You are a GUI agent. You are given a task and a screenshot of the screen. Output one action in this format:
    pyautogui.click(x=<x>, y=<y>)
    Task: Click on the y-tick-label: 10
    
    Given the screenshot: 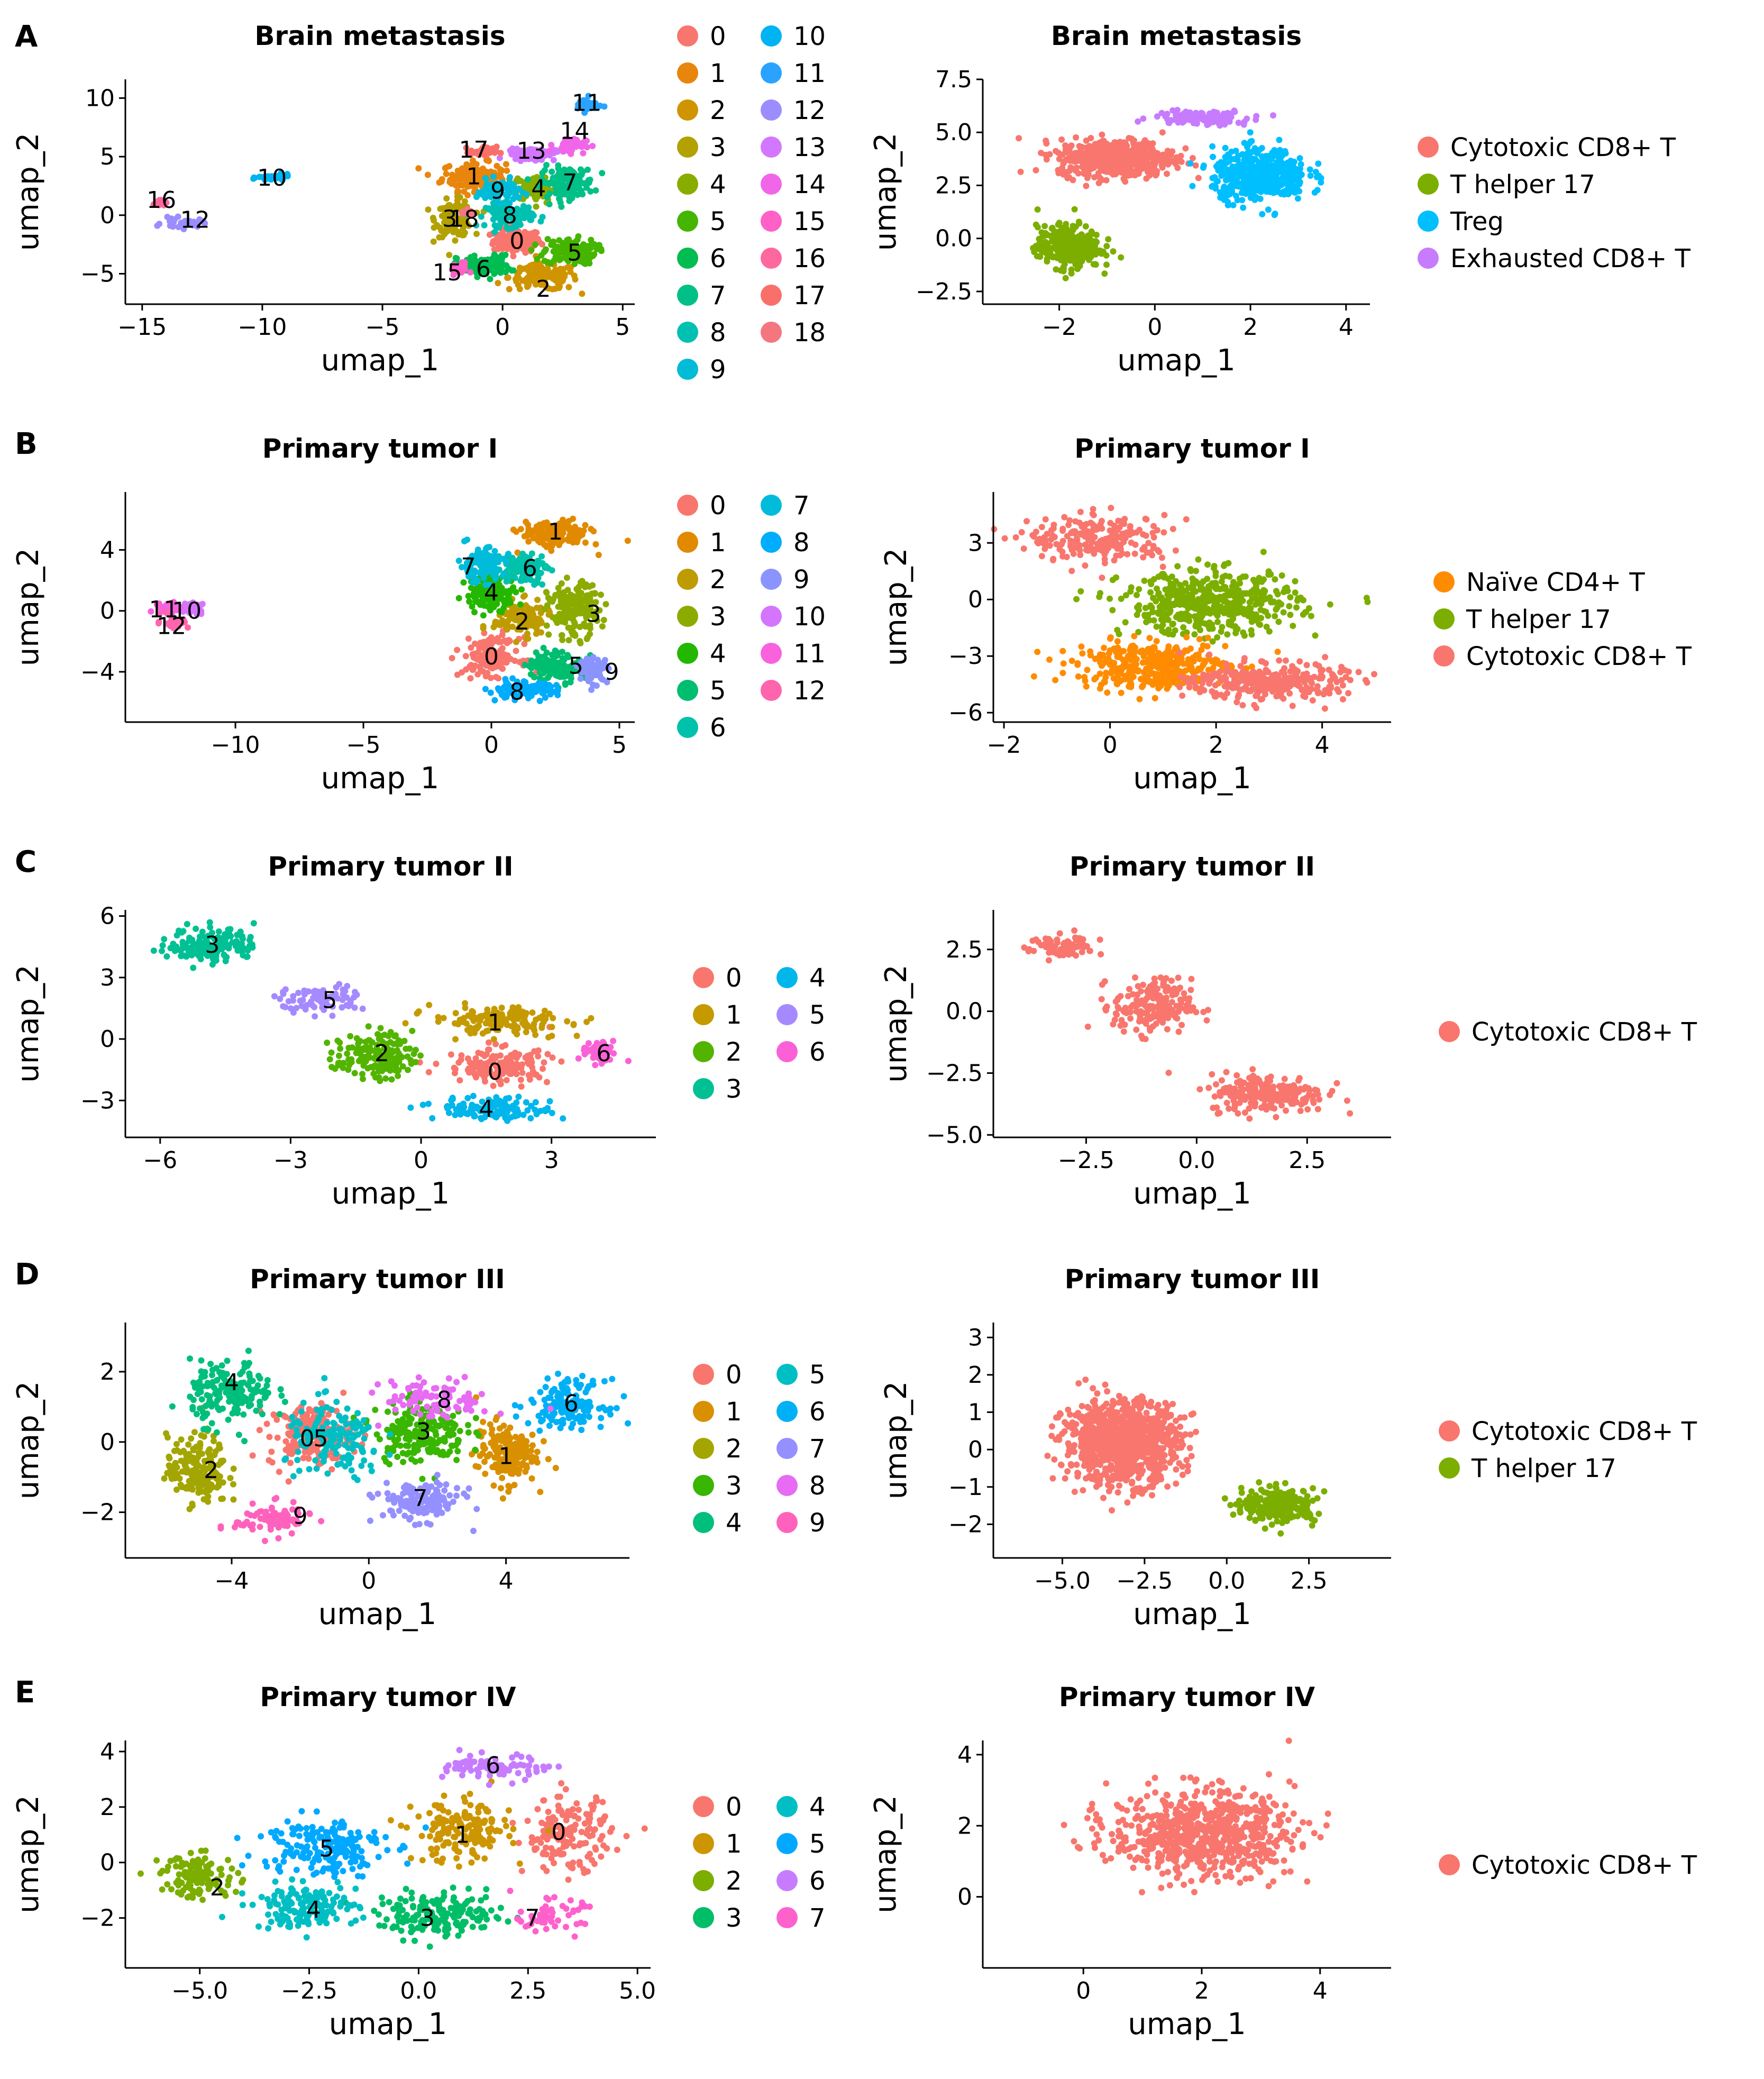 What is the action you would take?
    pyautogui.click(x=100, y=98)
    